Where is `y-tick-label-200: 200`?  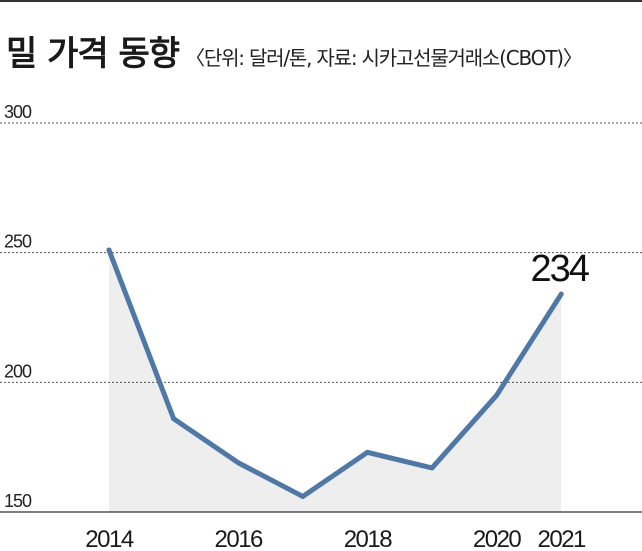
y-tick-label-200: 200 is located at coordinates (18, 371).